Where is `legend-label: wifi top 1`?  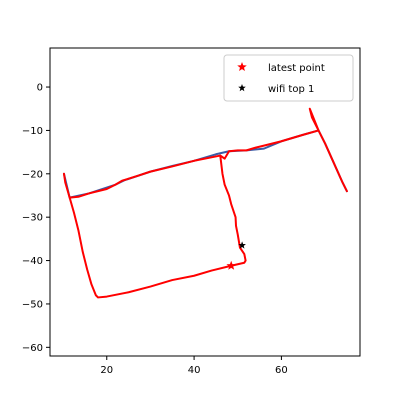
legend-label: wifi top 1 is located at coordinates (291, 89).